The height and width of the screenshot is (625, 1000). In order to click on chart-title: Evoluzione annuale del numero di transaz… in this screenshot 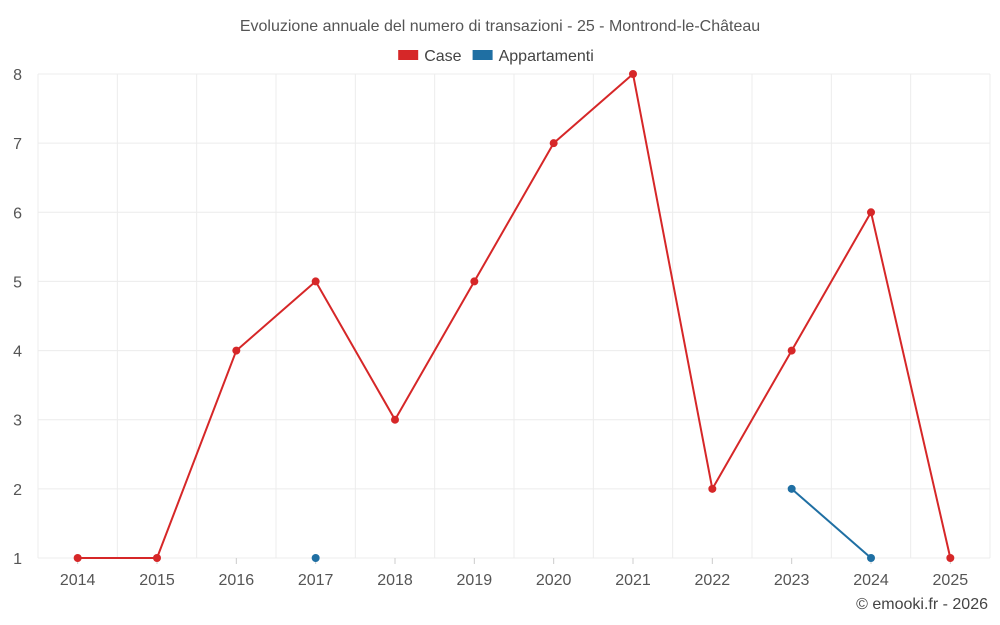, I will do `click(500, 26)`.